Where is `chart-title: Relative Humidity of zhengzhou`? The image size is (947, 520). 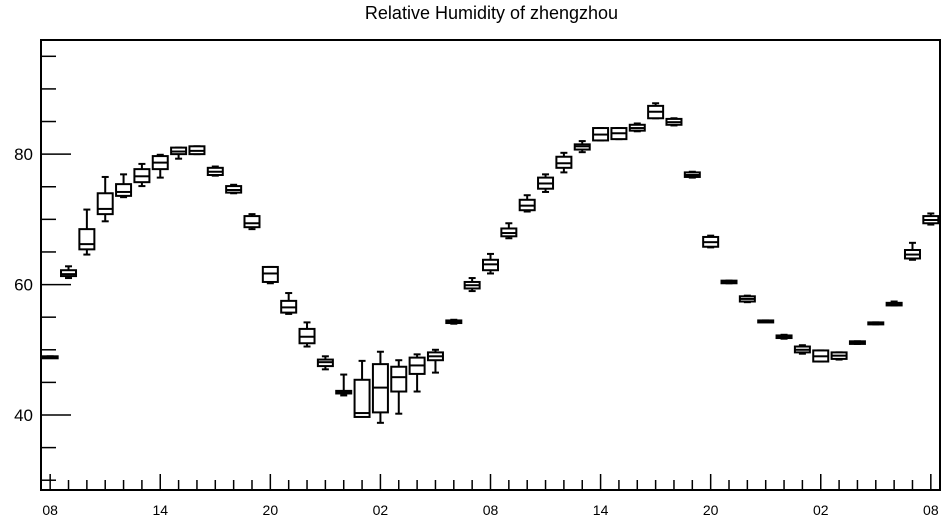 chart-title: Relative Humidity of zhengzhou is located at coordinates (491, 13).